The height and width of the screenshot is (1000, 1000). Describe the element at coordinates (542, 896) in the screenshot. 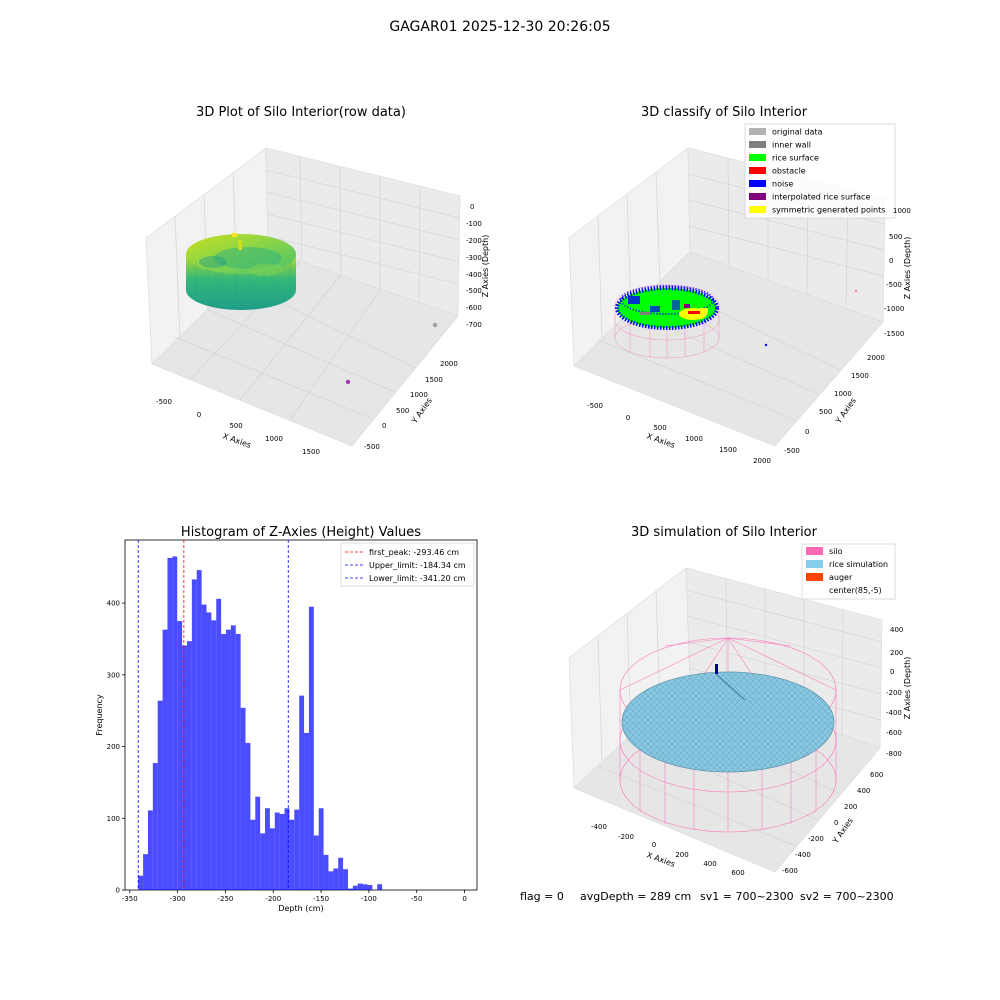

I see `flag-text: flag = 0` at that location.